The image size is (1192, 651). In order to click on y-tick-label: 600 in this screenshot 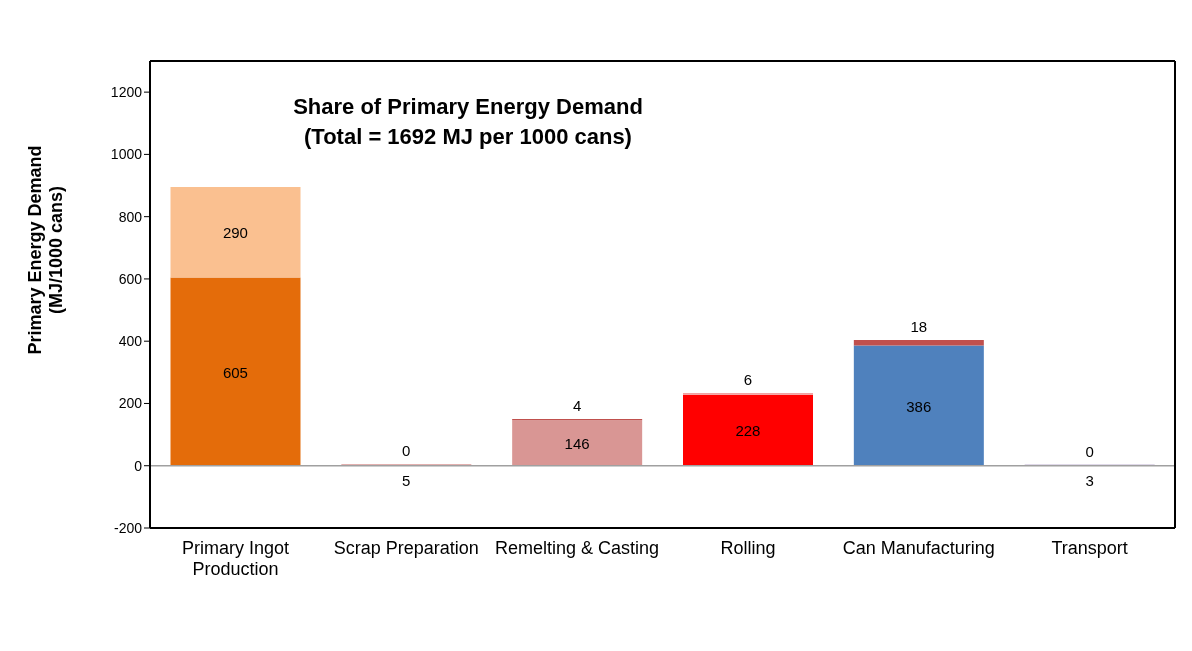, I will do `click(130, 278)`.